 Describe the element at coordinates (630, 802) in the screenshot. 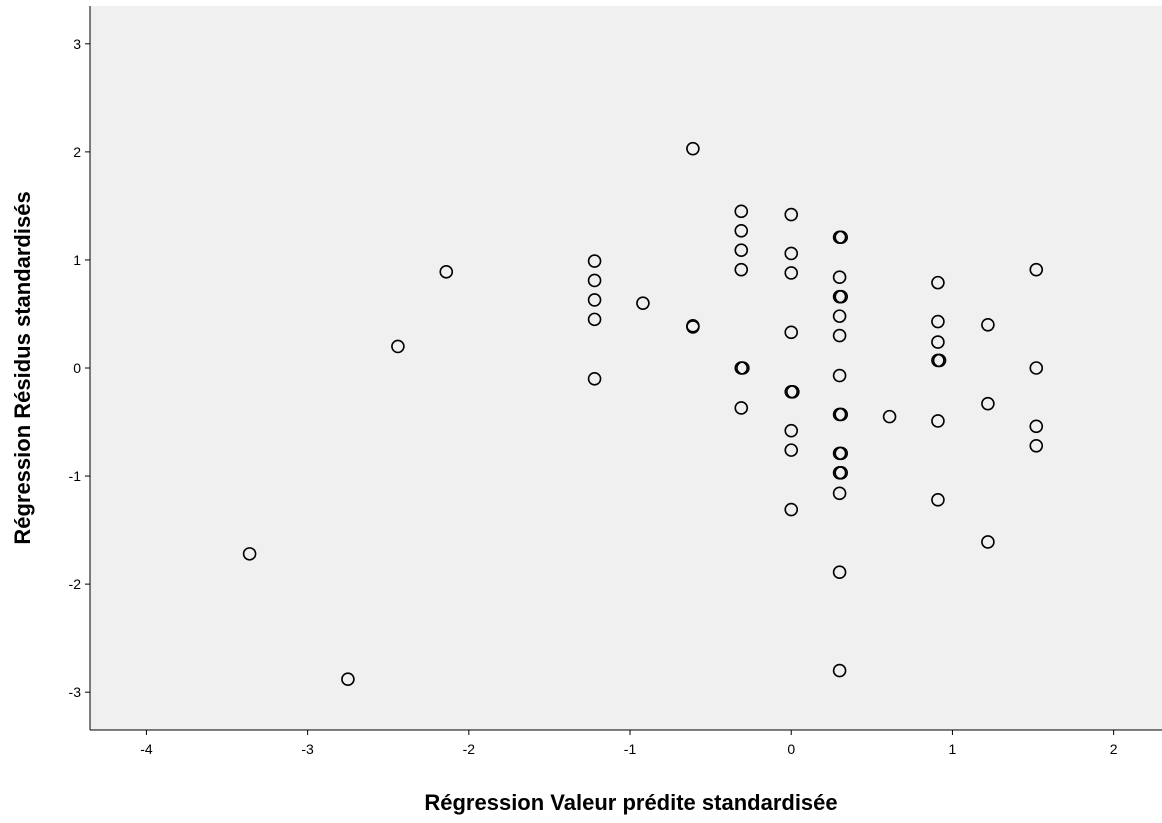

I see `x-axis-title: Régression Valeur prédite standardisée` at that location.